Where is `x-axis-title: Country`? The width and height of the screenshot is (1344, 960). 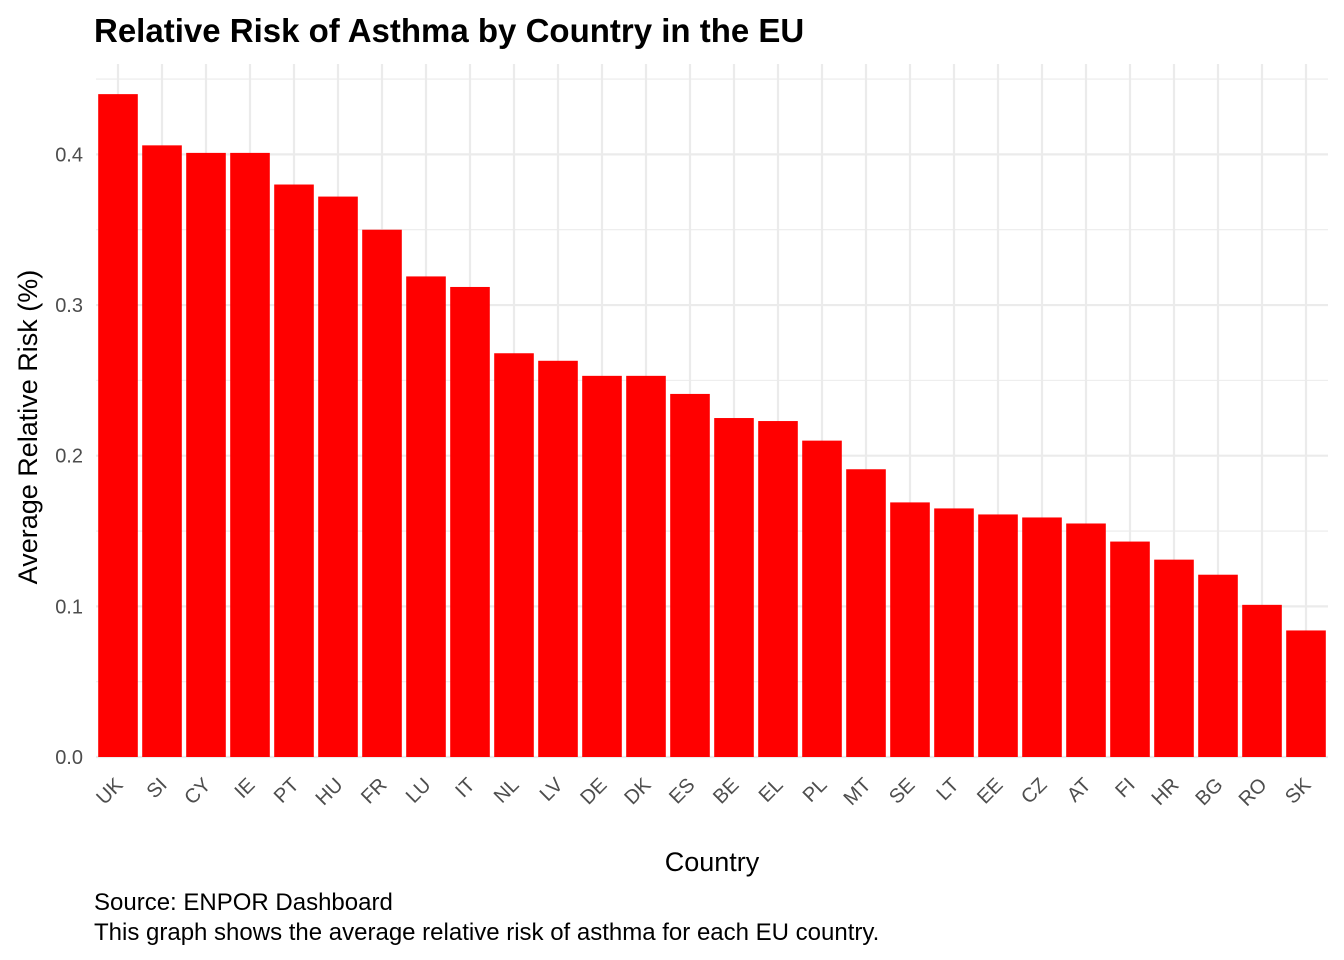
x-axis-title: Country is located at coordinates (712, 862).